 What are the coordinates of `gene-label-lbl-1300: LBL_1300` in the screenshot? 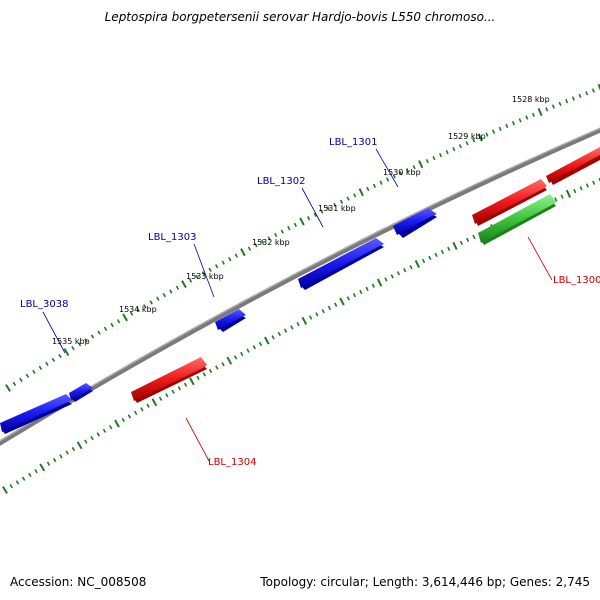 It's located at (576, 280).